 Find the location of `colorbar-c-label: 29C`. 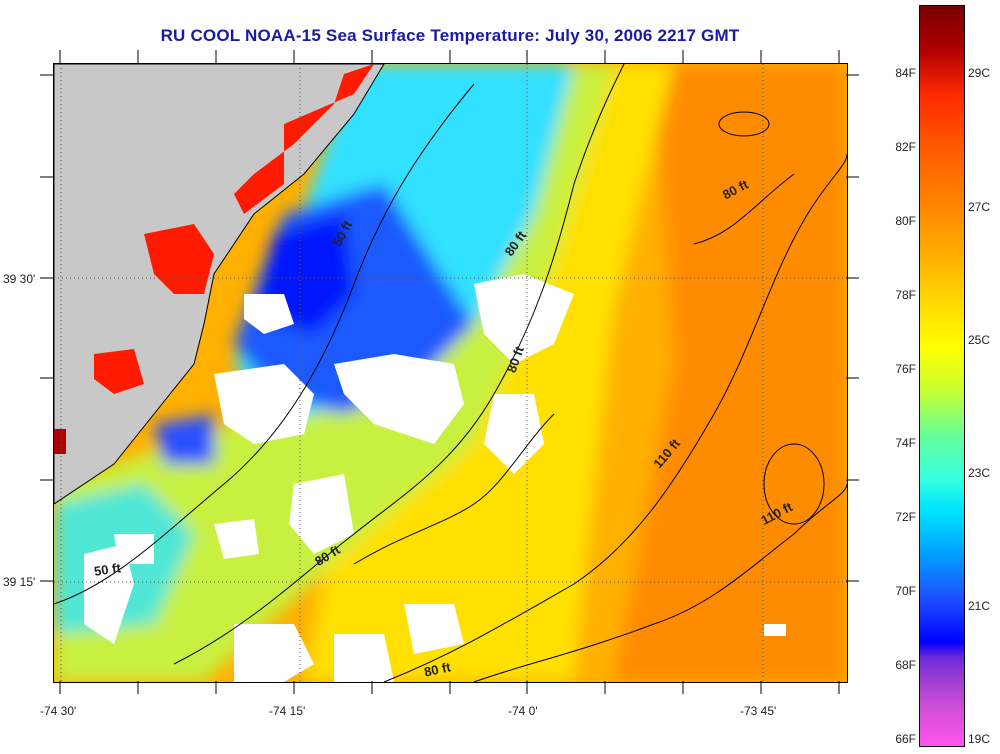

colorbar-c-label: 29C is located at coordinates (979, 73).